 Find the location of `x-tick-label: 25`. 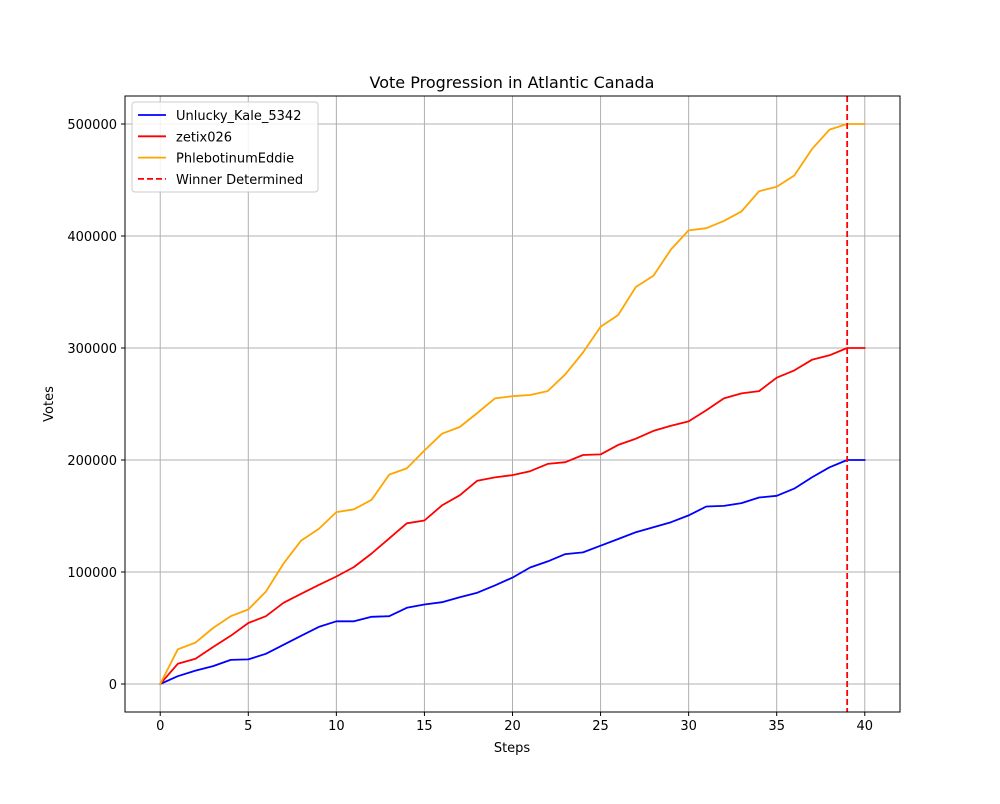

x-tick-label: 25 is located at coordinates (600, 726).